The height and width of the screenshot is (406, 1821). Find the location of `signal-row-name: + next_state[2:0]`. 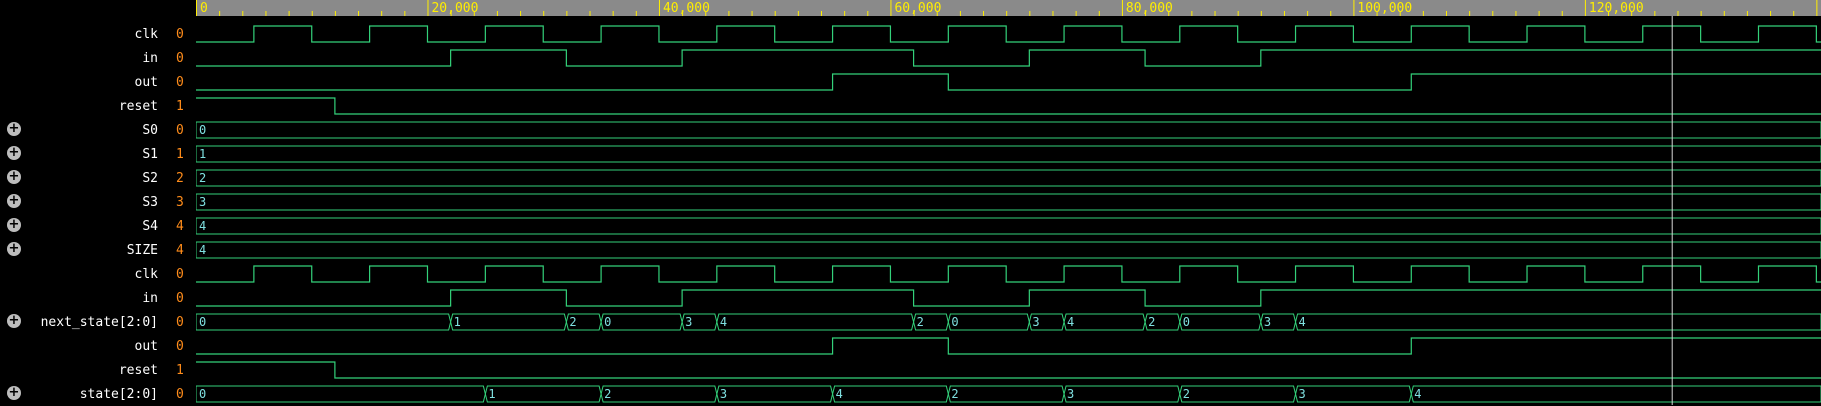

signal-row-name: + next_state[2:0] is located at coordinates (84, 322).